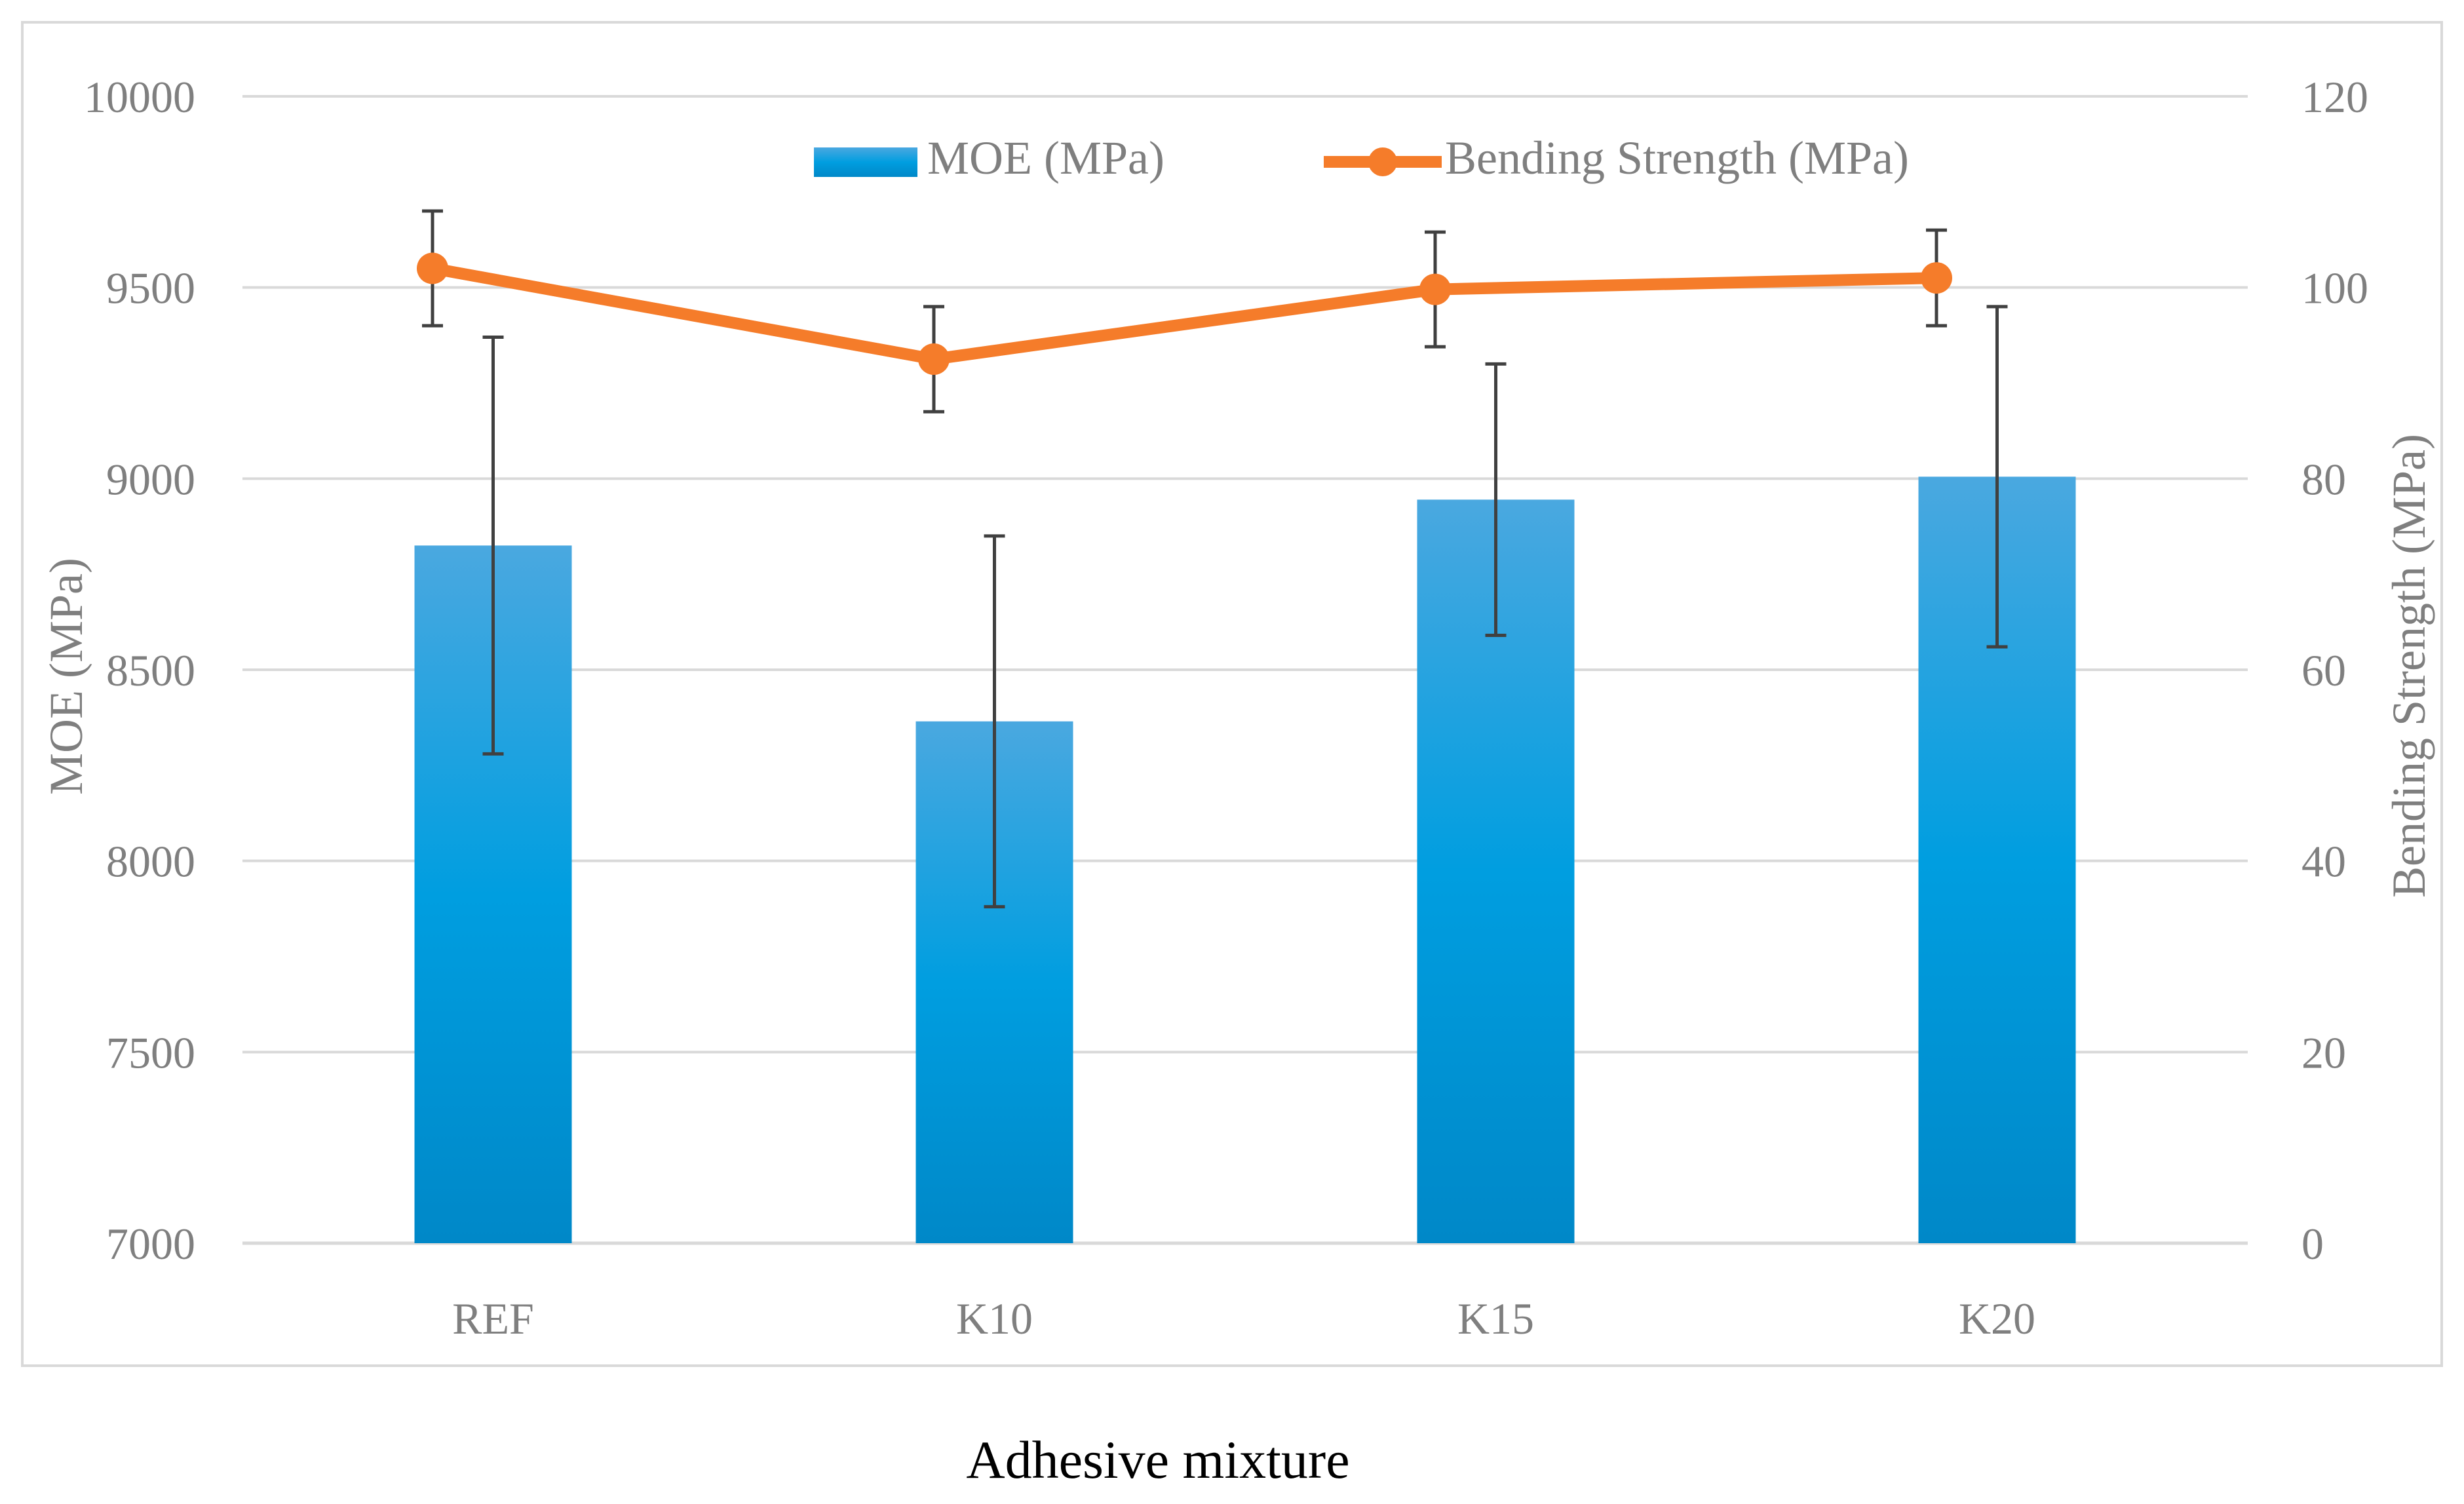 The width and height of the screenshot is (2464, 1504). Describe the element at coordinates (2334, 288) in the screenshot. I see `y2-tick-label: 100` at that location.